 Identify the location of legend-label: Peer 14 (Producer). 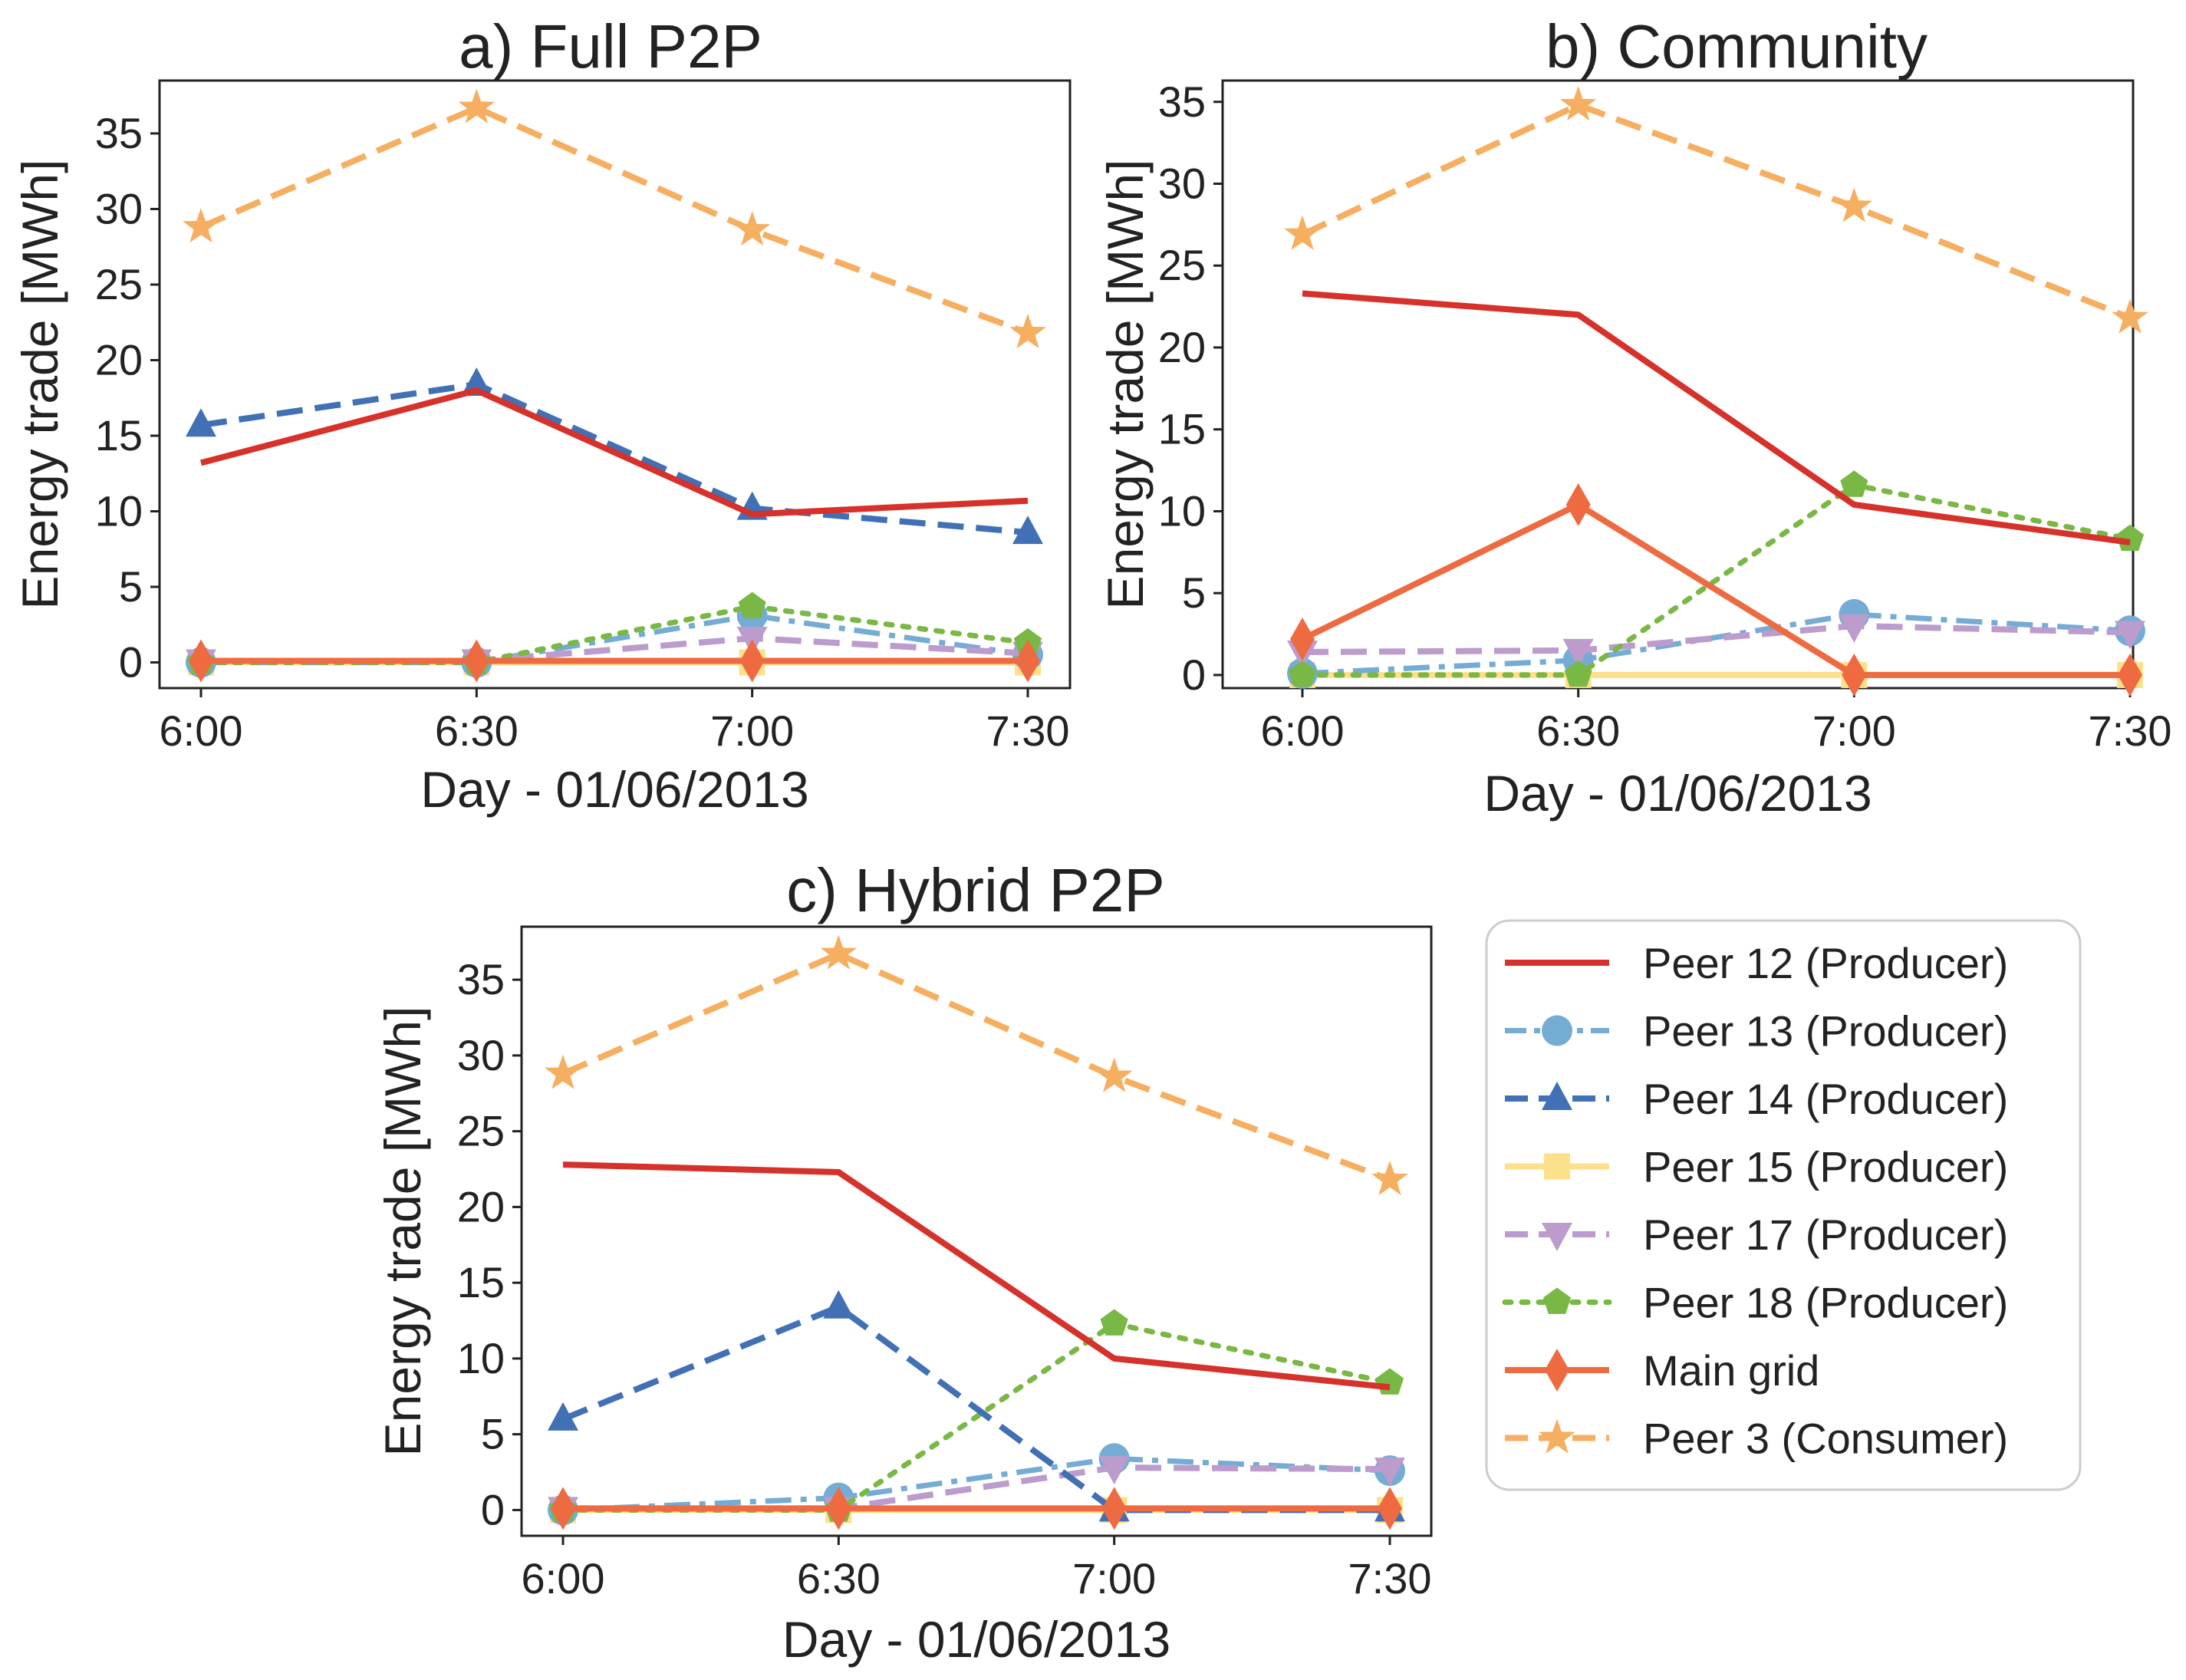
(1826, 1099).